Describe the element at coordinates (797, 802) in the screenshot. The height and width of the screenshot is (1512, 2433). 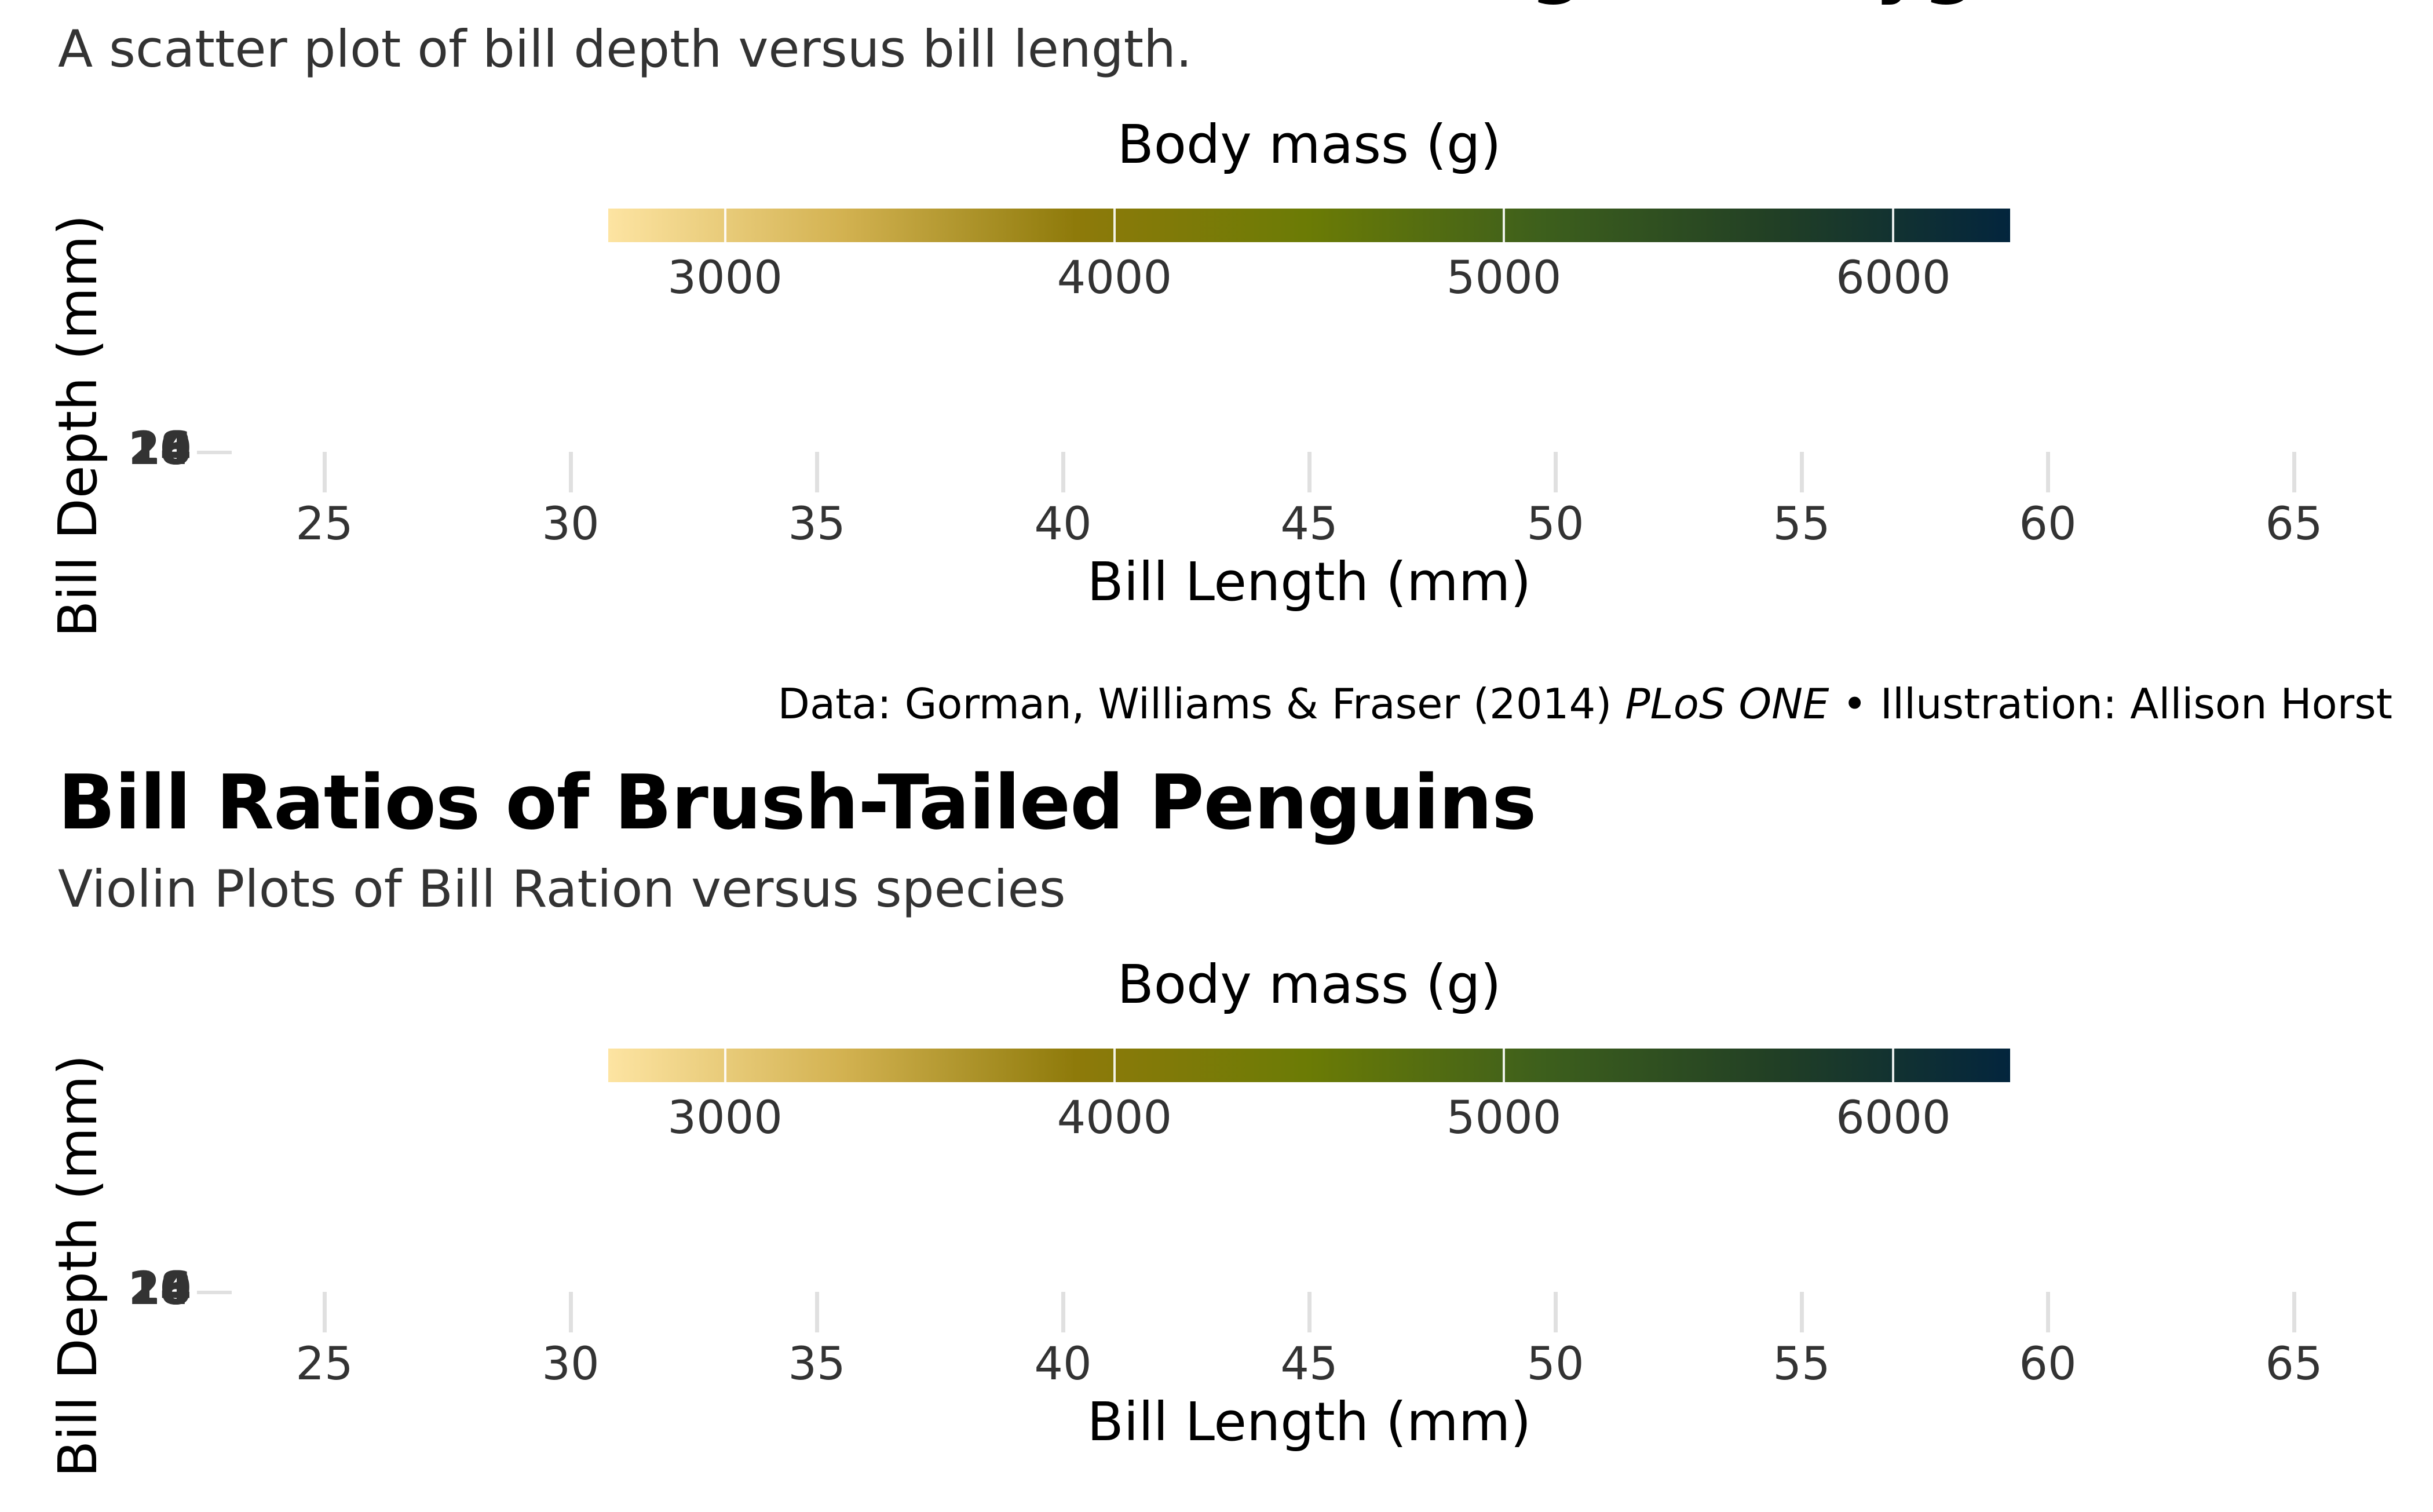
I see `chart-title: Bill Ratios of Brush-Tailed Penguins` at that location.